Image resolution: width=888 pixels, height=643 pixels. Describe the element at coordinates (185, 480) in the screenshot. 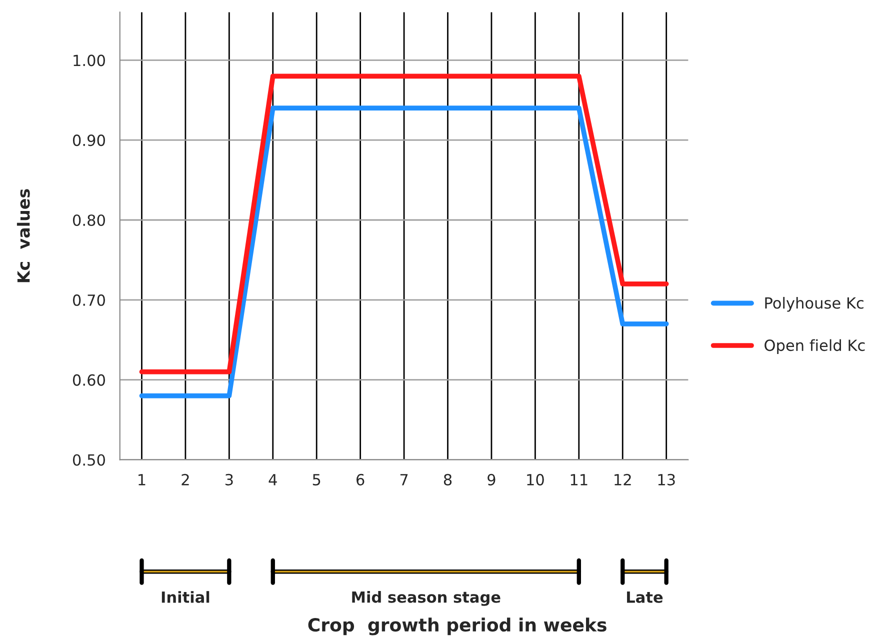

I see `x-tick-label: 2` at that location.